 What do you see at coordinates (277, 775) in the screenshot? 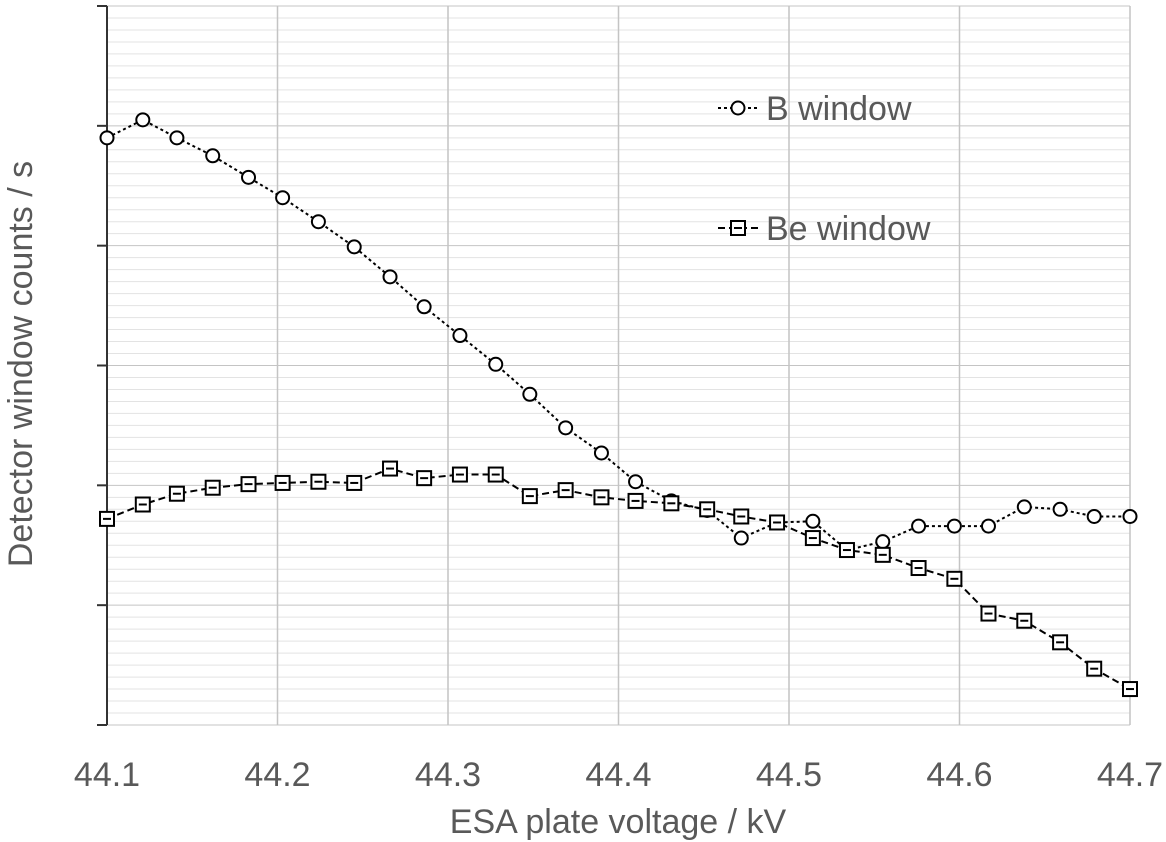
I see `x-tick-label: 44.2` at bounding box center [277, 775].